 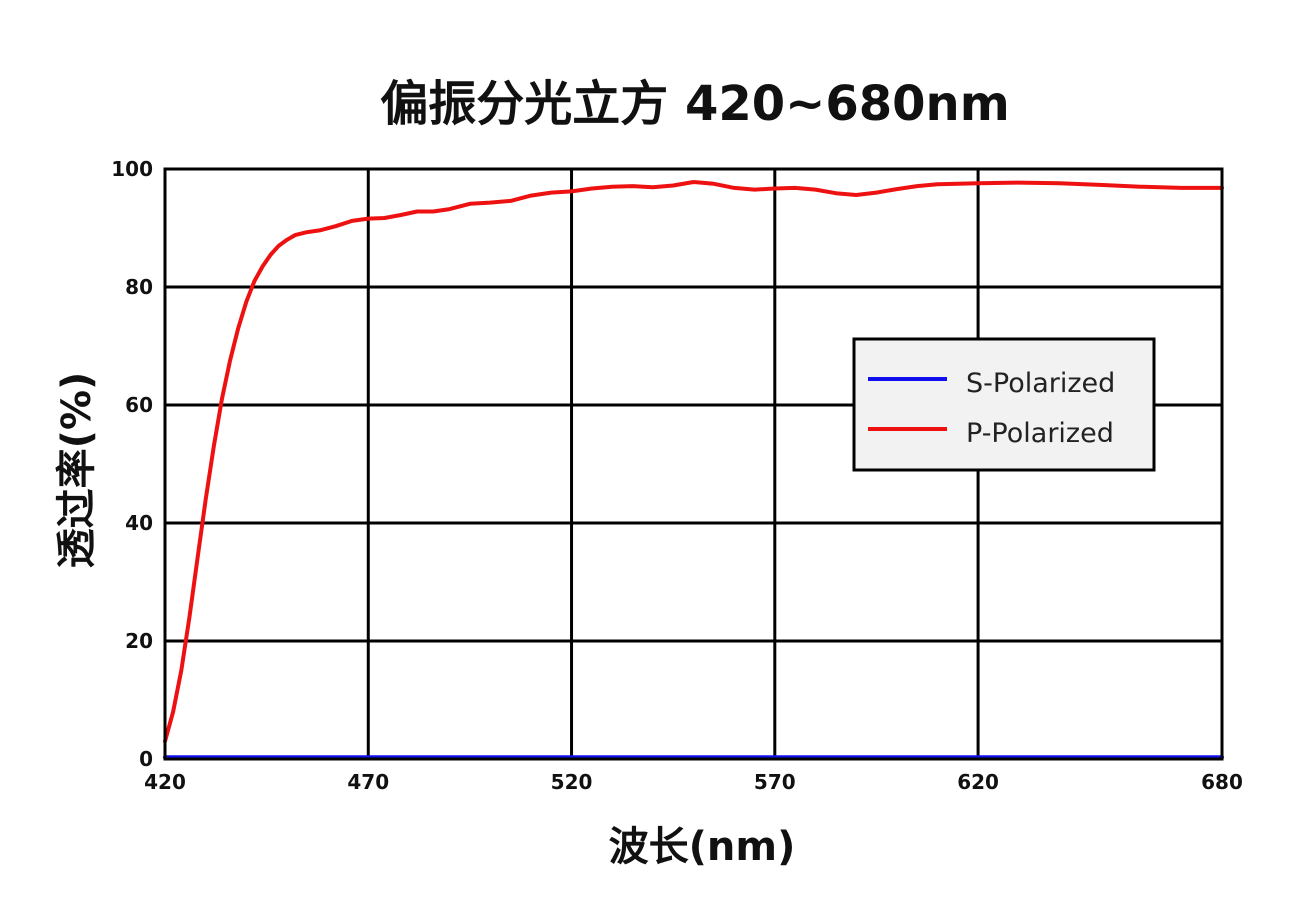 I want to click on y-tick-label: 40, so click(x=139, y=523).